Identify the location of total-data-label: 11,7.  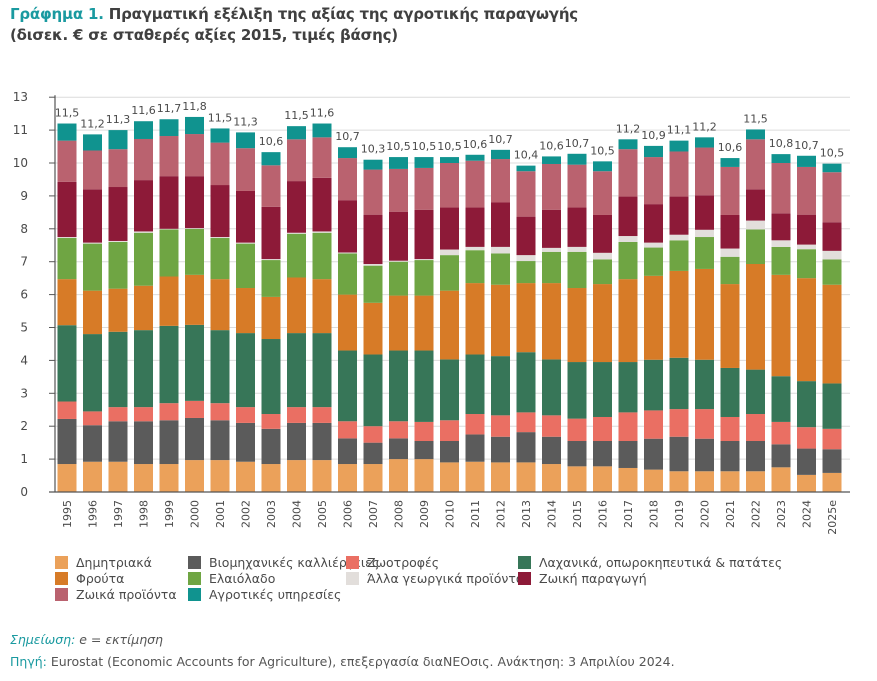
(169, 108).